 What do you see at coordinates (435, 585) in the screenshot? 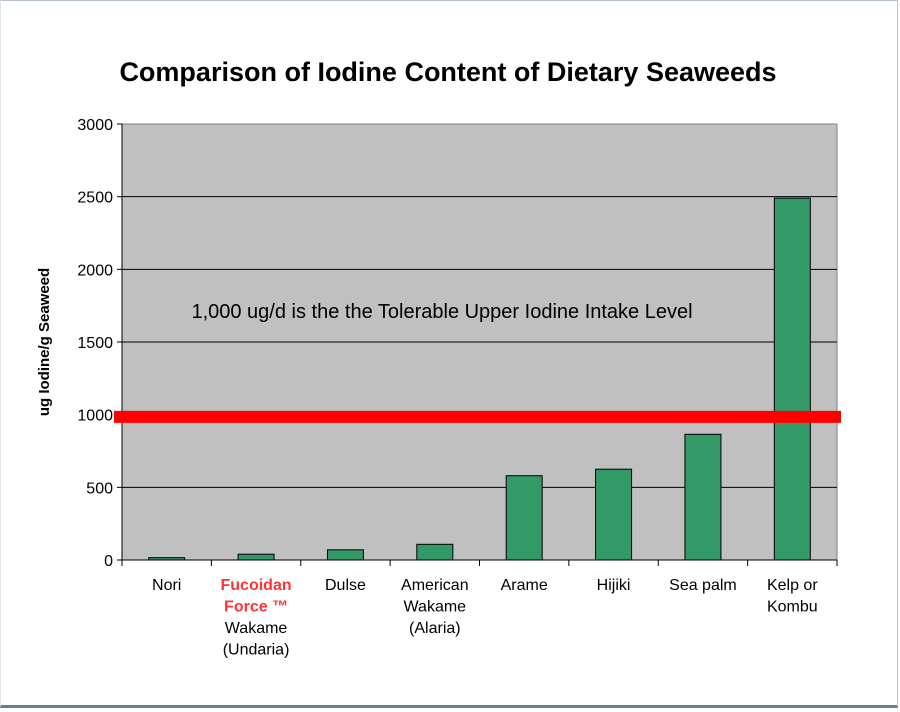
I see `x-tick-label: American` at bounding box center [435, 585].